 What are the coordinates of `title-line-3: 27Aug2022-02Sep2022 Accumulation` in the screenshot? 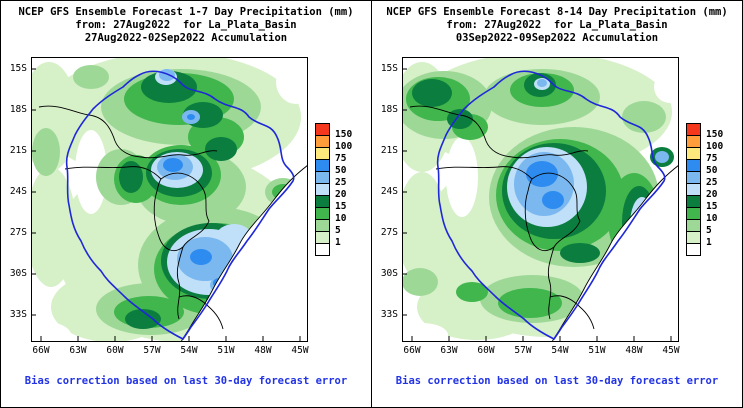 It's located at (186, 38).